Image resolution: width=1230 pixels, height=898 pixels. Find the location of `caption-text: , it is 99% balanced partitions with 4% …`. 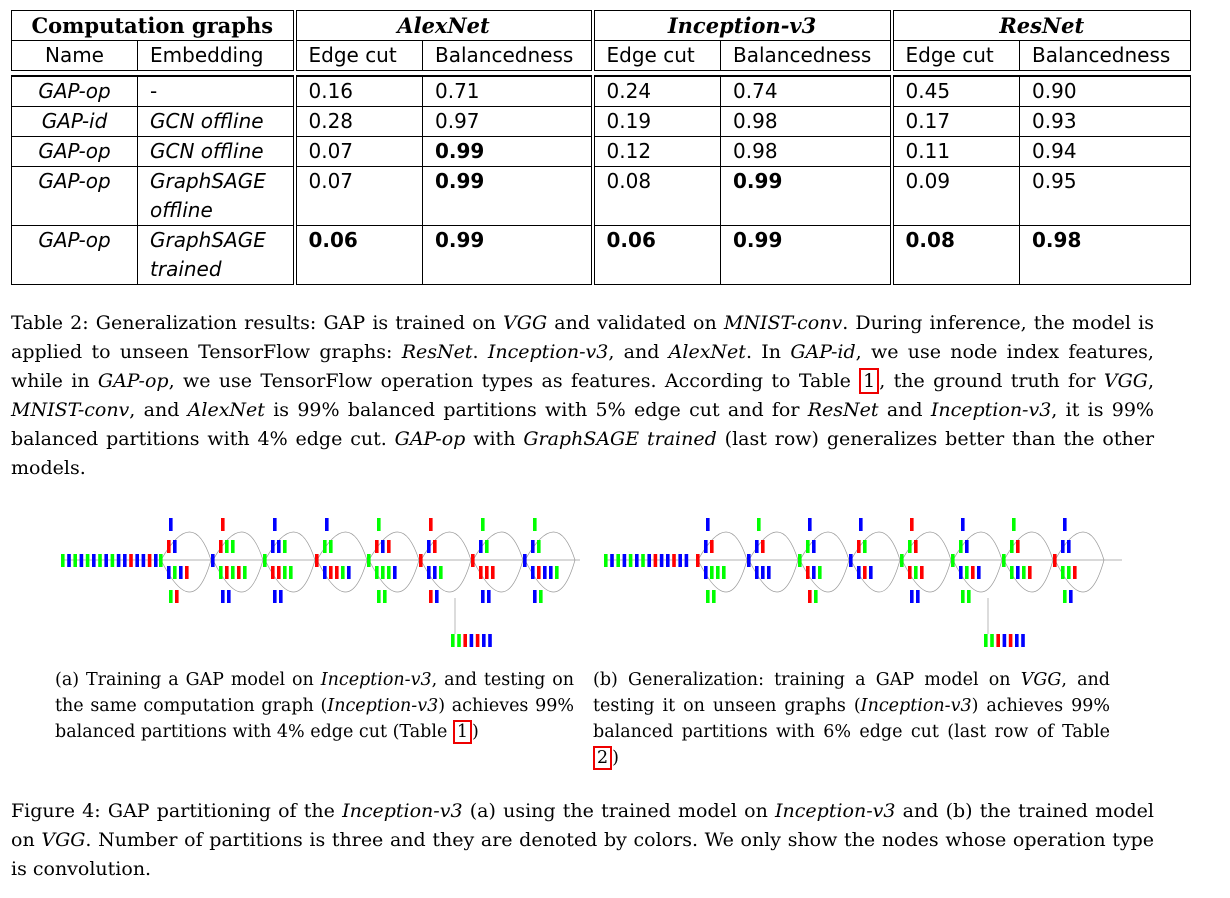

caption-text: , it is 99% balanced partitions with 4% … is located at coordinates (582, 424).